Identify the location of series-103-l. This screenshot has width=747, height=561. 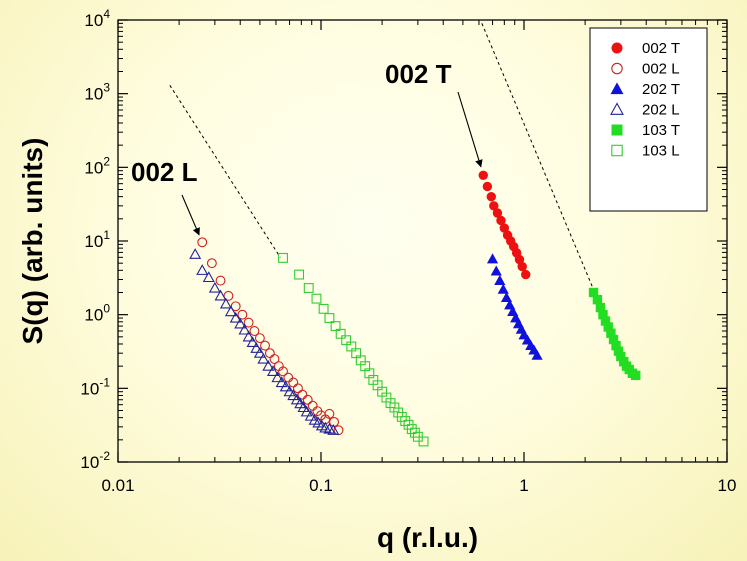
(353, 349).